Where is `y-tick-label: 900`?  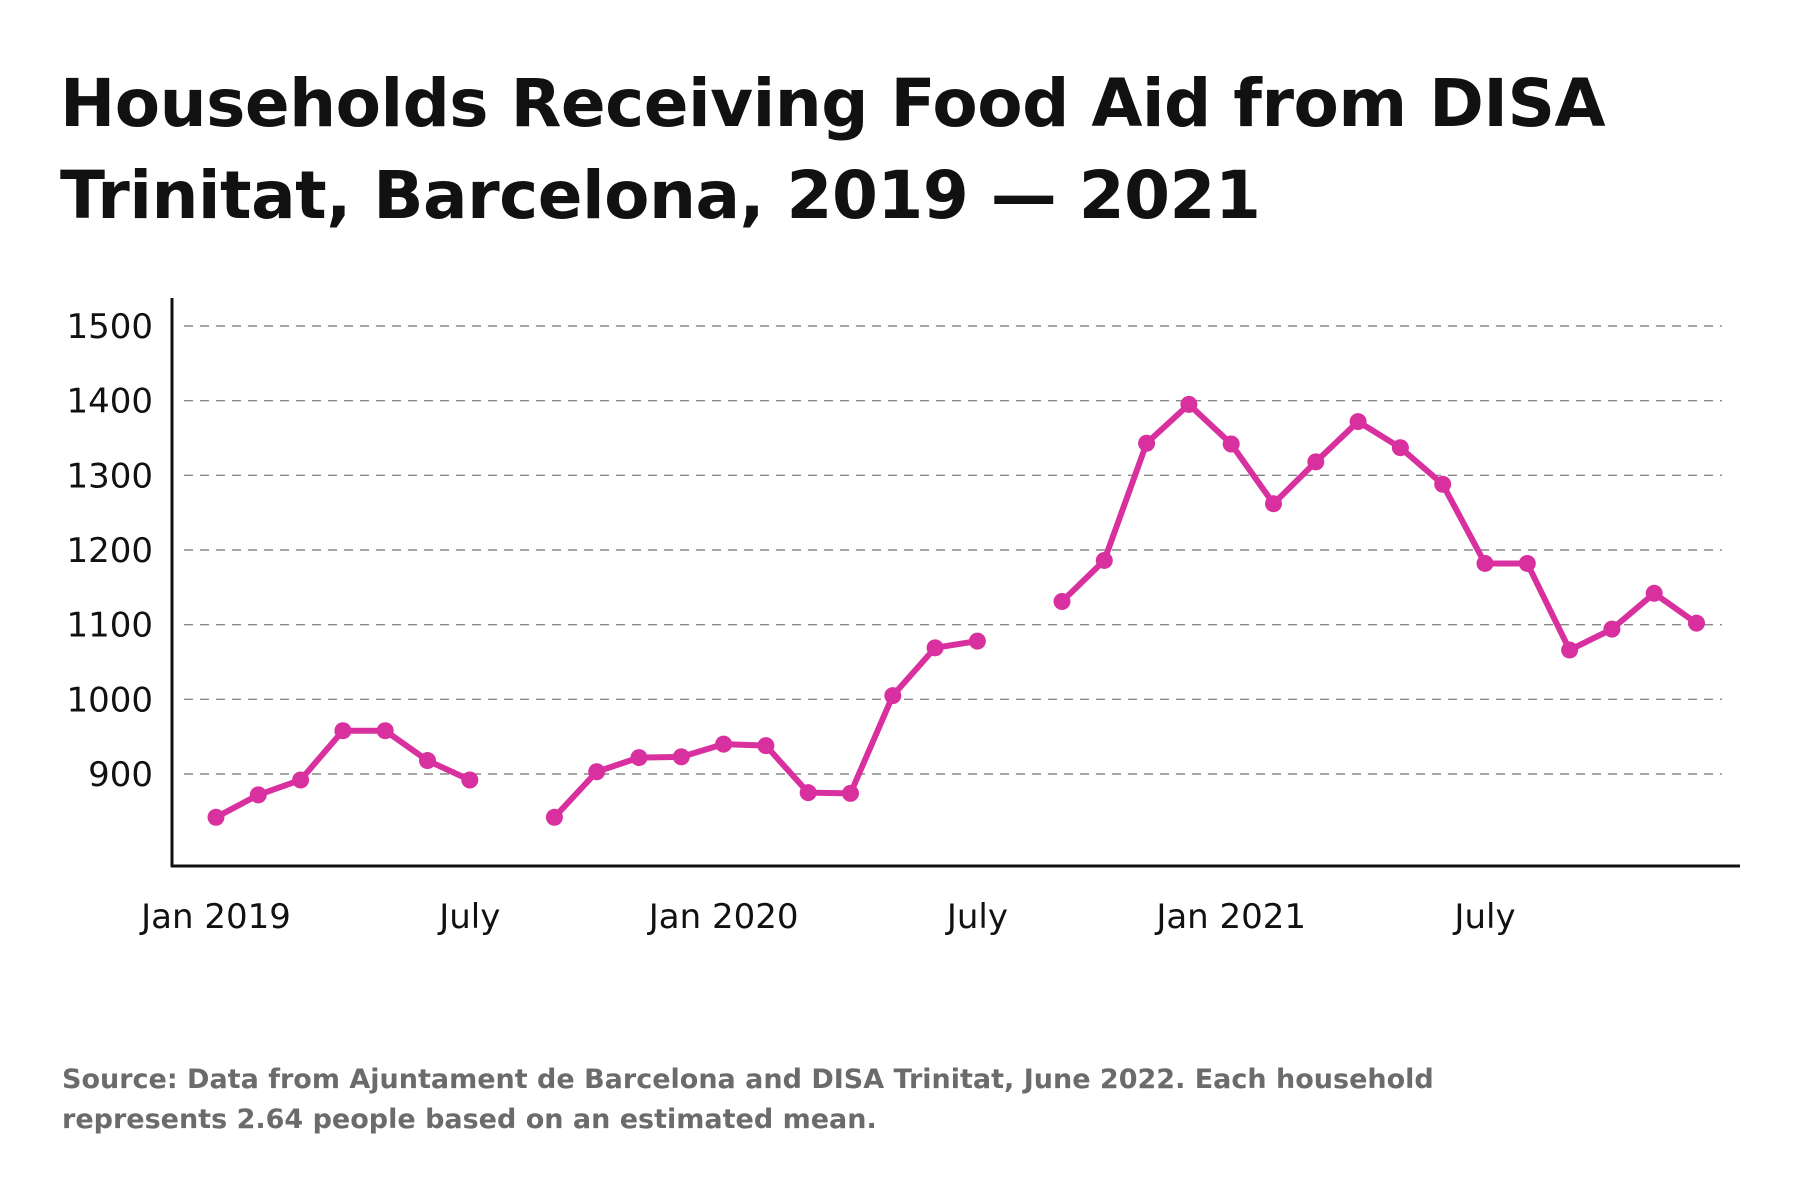 y-tick-label: 900 is located at coordinates (120, 775).